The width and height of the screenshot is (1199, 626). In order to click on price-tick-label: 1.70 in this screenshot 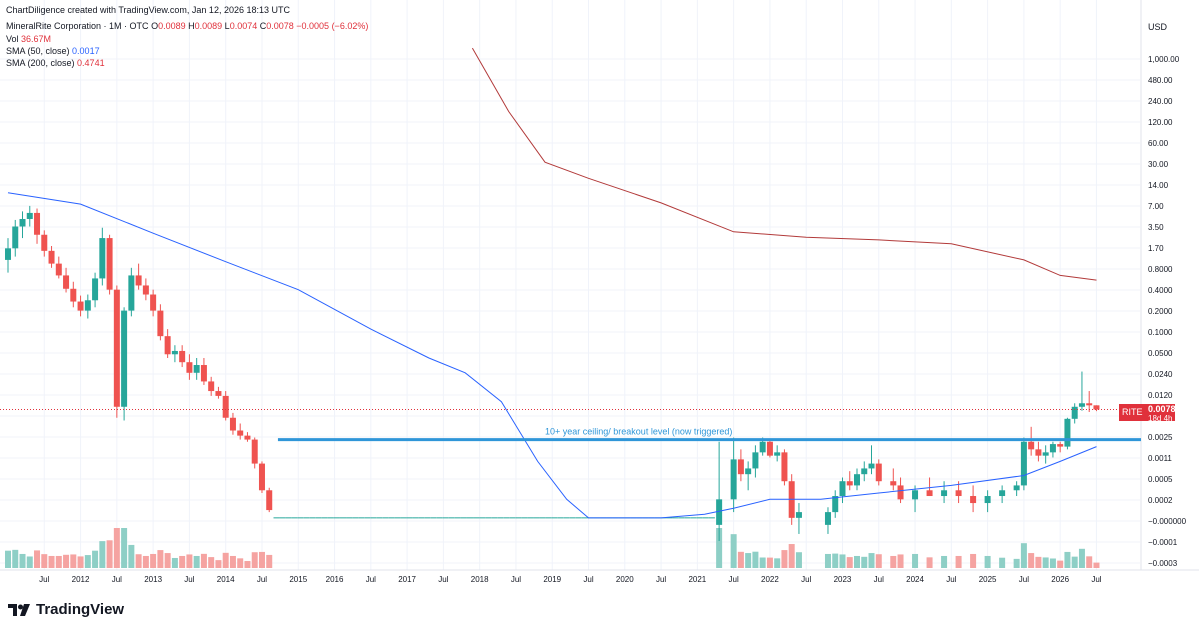, I will do `click(1156, 248)`.